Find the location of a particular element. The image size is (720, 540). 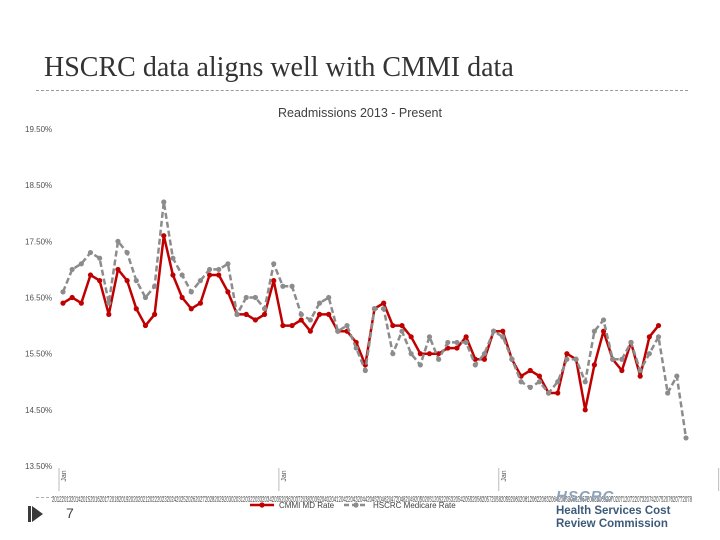

legend-label: HSCRC Medicare Rate is located at coordinates (414, 505).